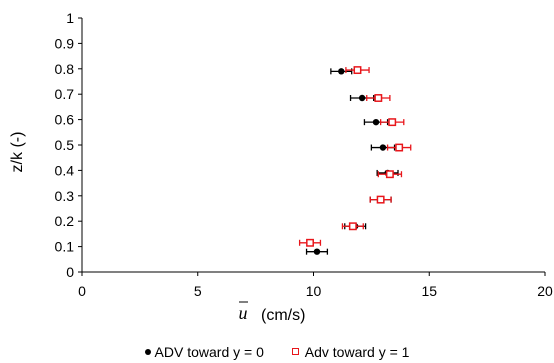  I want to click on y-axis-label: z/k (-), so click(17, 152).